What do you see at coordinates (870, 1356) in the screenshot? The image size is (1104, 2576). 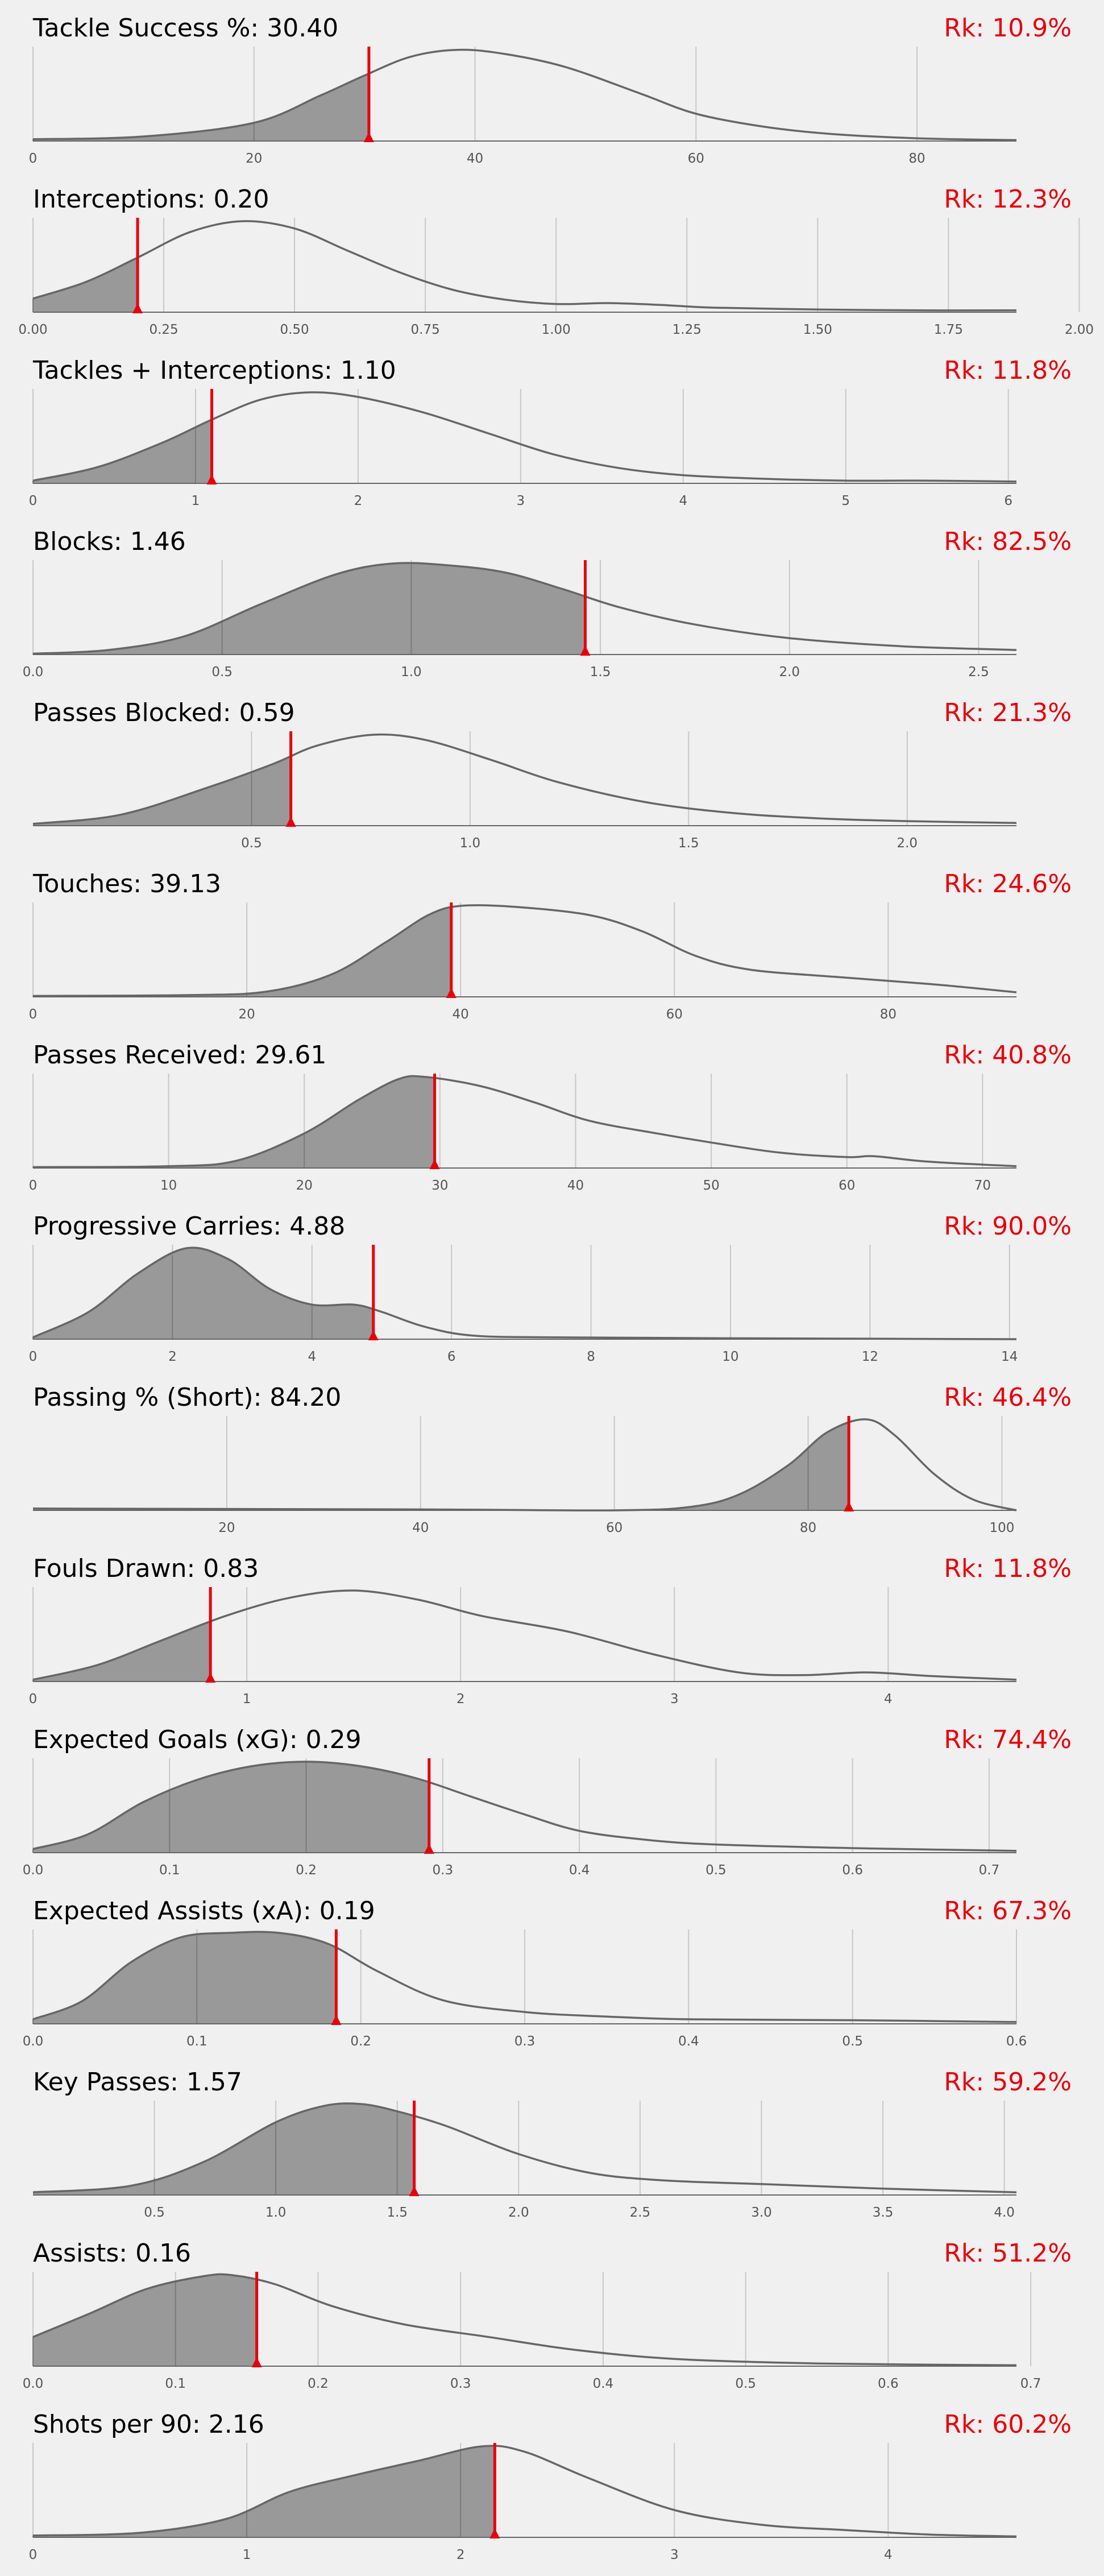 I see `tick-label: 12` at bounding box center [870, 1356].